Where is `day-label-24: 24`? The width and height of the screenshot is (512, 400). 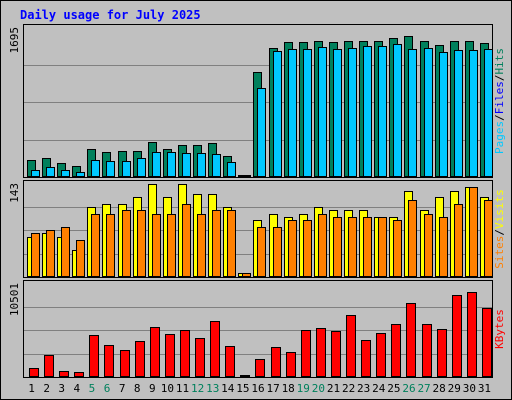 day-label-24: 24 is located at coordinates (379, 388).